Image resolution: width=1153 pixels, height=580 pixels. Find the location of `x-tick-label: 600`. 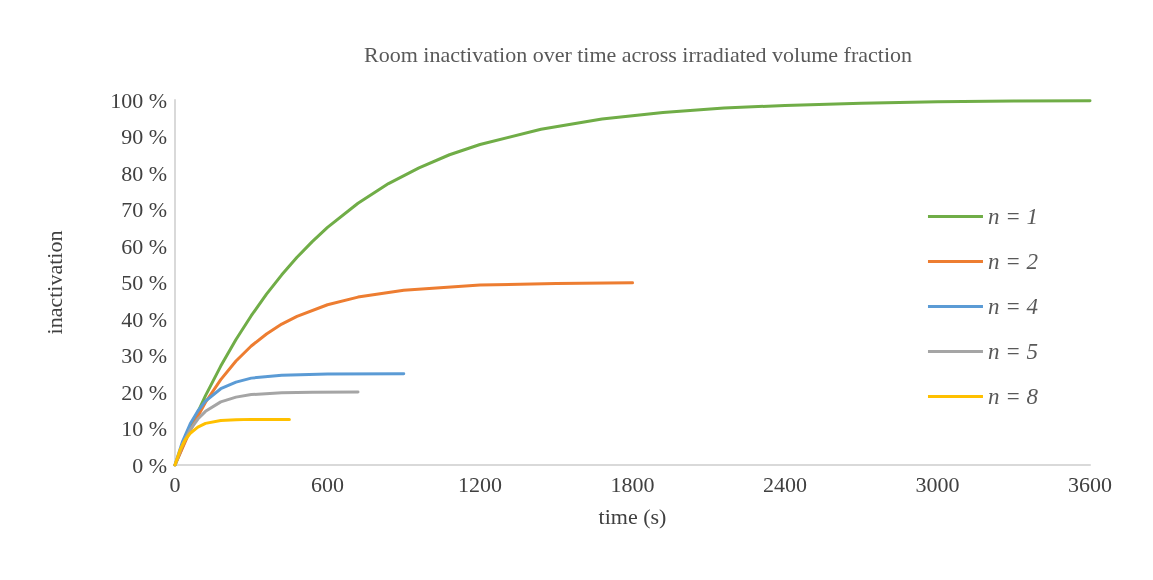

x-tick-label: 600 is located at coordinates (327, 484).